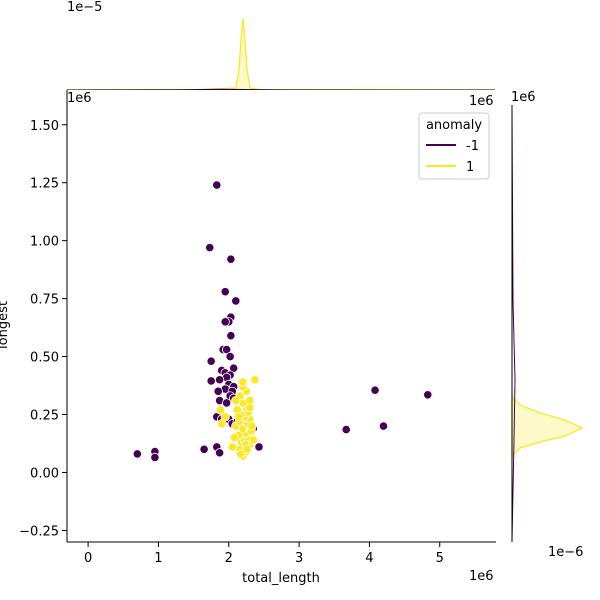 Image resolution: width=600 pixels, height=600 pixels. Describe the element at coordinates (440, 558) in the screenshot. I see `x-tick-label: 5` at that location.